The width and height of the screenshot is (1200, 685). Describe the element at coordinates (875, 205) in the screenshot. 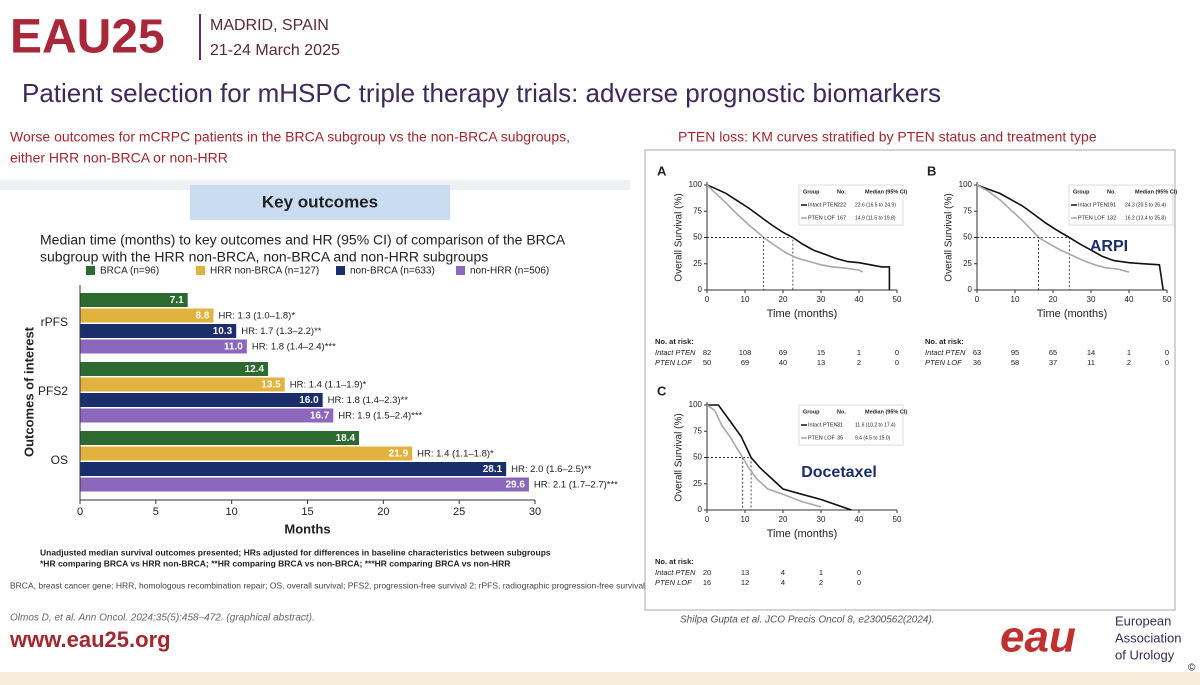

I see `legend-median: 22.6 (16.5 to 24.9)` at that location.